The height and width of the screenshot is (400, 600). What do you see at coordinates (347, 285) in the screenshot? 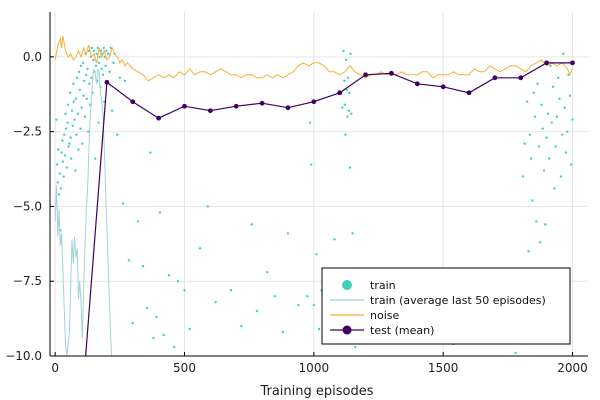
I see `legend-swatch` at bounding box center [347, 285].